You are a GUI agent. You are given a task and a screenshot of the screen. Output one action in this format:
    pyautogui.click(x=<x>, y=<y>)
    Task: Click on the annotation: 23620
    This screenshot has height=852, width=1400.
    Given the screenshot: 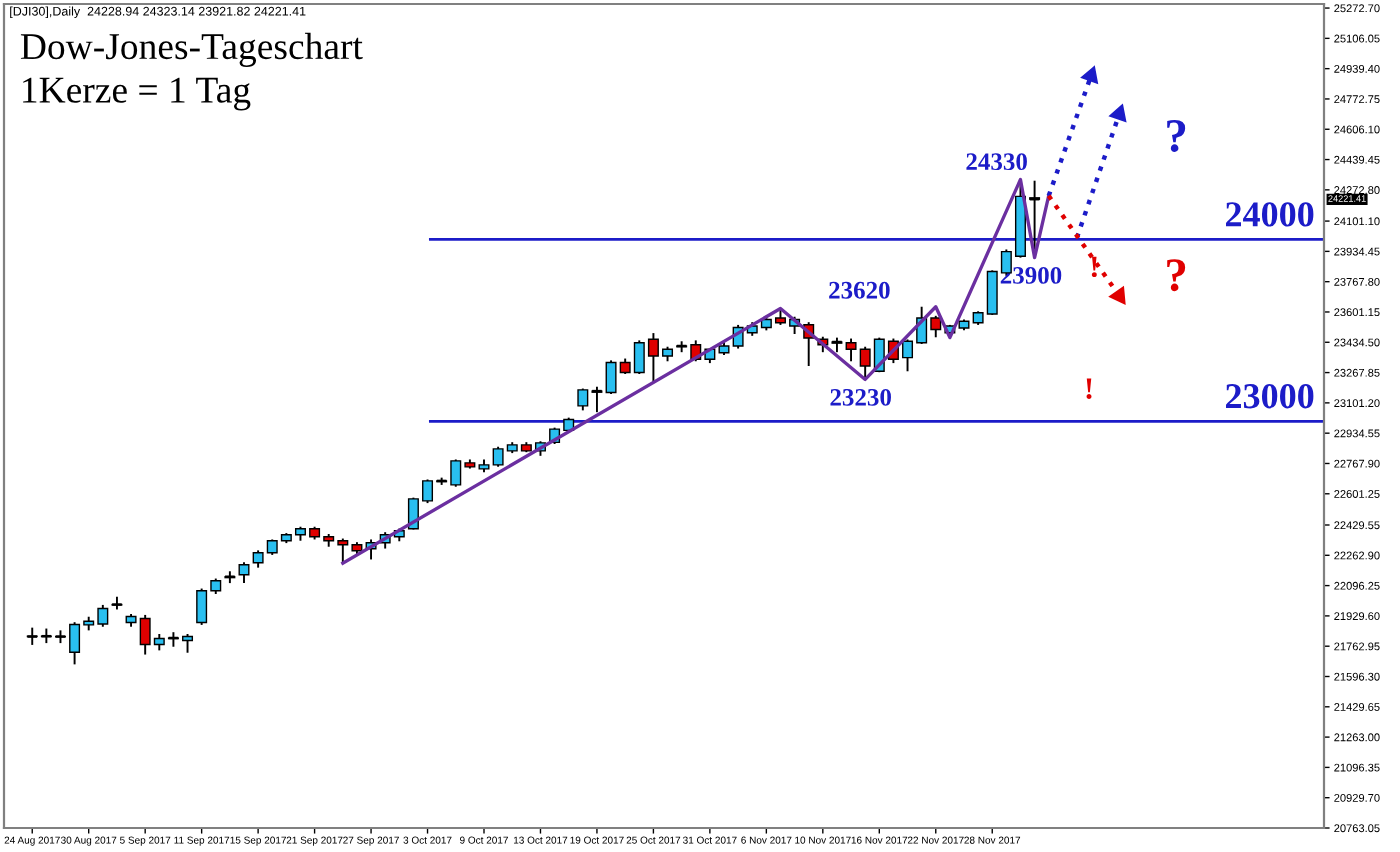 What is the action you would take?
    pyautogui.click(x=859, y=290)
    